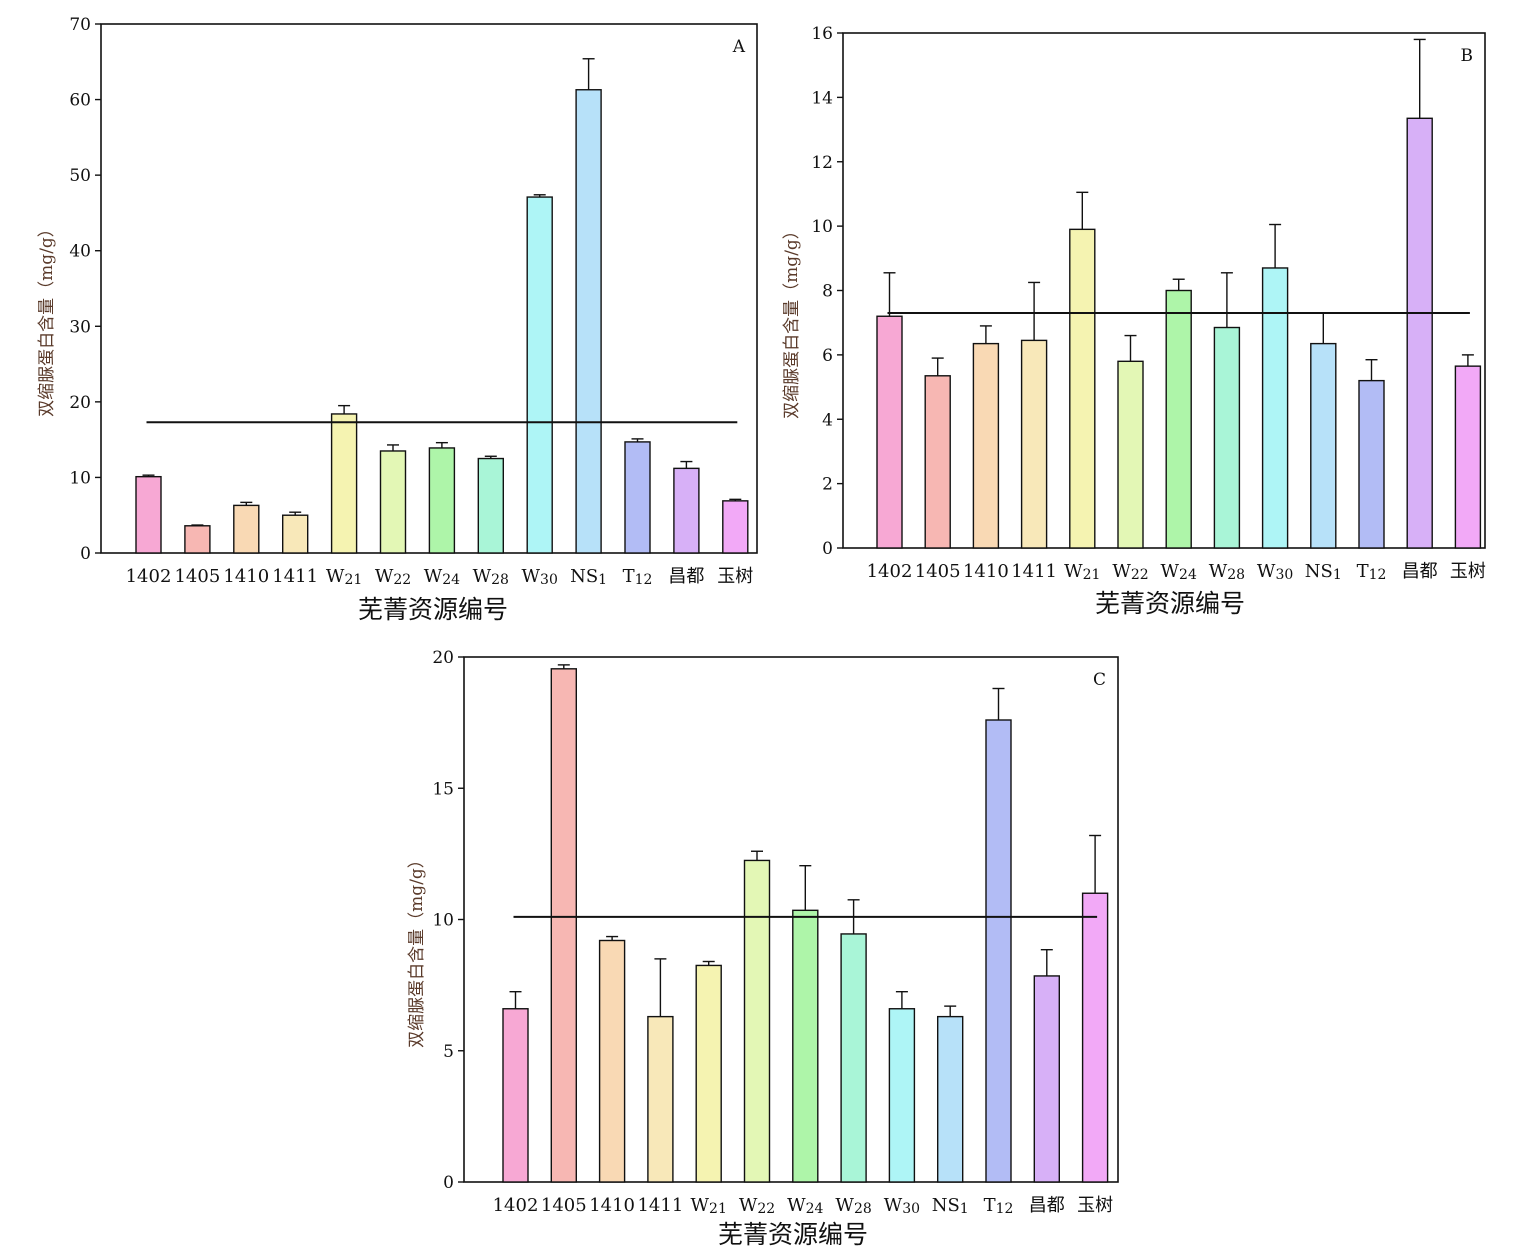 This screenshot has height=1253, width=1535. Describe the element at coordinates (80, 101) in the screenshot. I see `y-tick-label: 60` at that location.